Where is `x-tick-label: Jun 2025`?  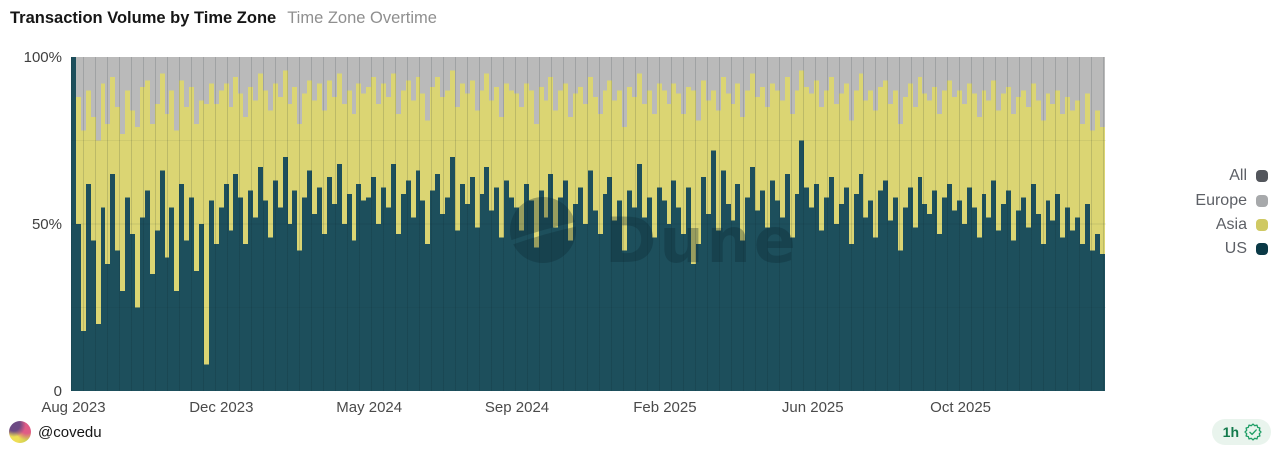 x-tick-label: Jun 2025 is located at coordinates (812, 407).